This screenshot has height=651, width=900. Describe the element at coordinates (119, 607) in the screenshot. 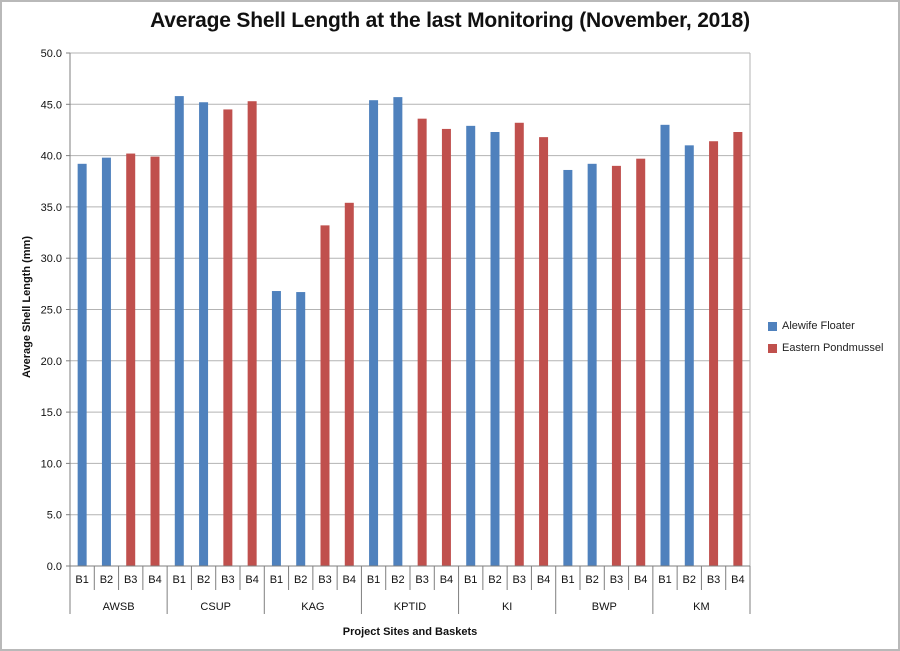

I see `site-label: AWSB` at that location.